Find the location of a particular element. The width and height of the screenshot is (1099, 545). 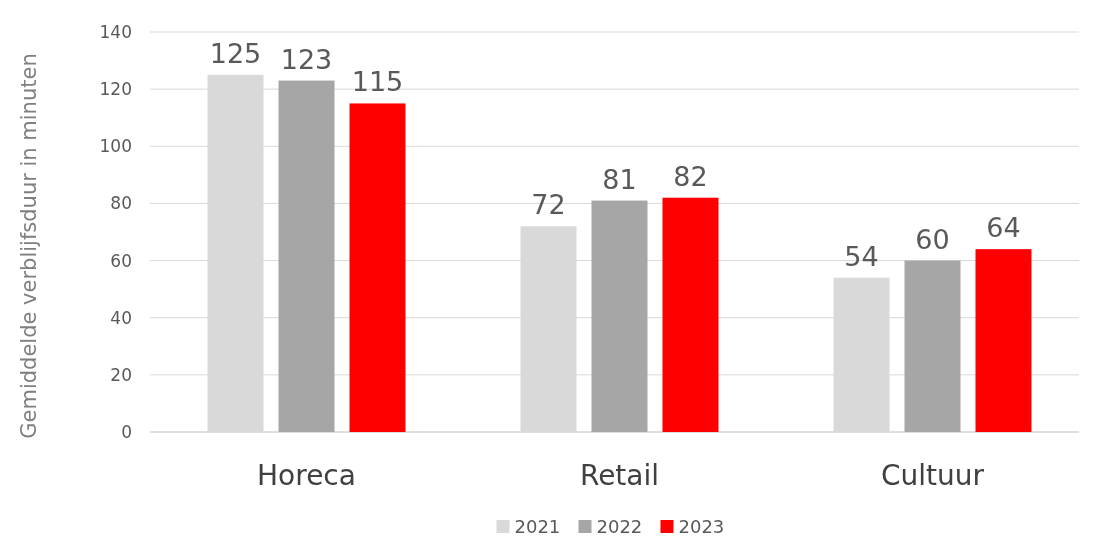

y-tick-label: 20 is located at coordinates (121, 374).